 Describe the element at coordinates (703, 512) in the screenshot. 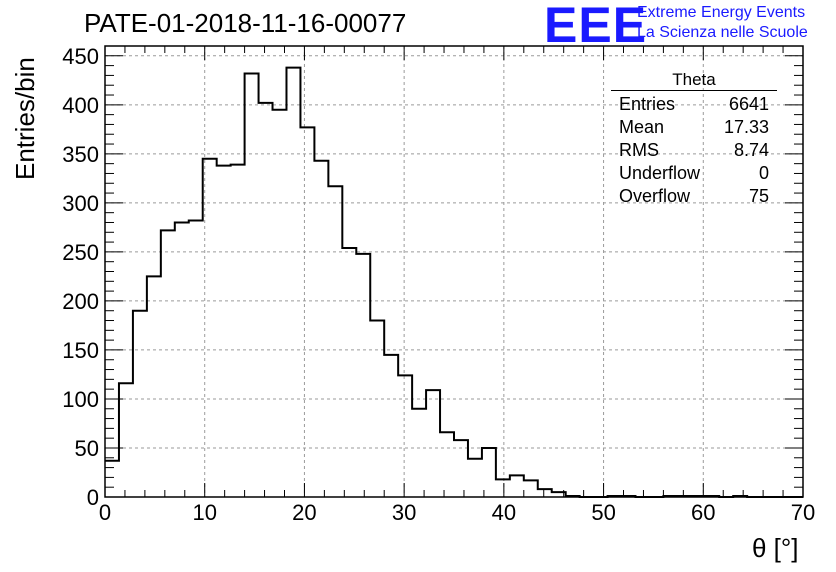

I see `x-tick-label: 60` at that location.